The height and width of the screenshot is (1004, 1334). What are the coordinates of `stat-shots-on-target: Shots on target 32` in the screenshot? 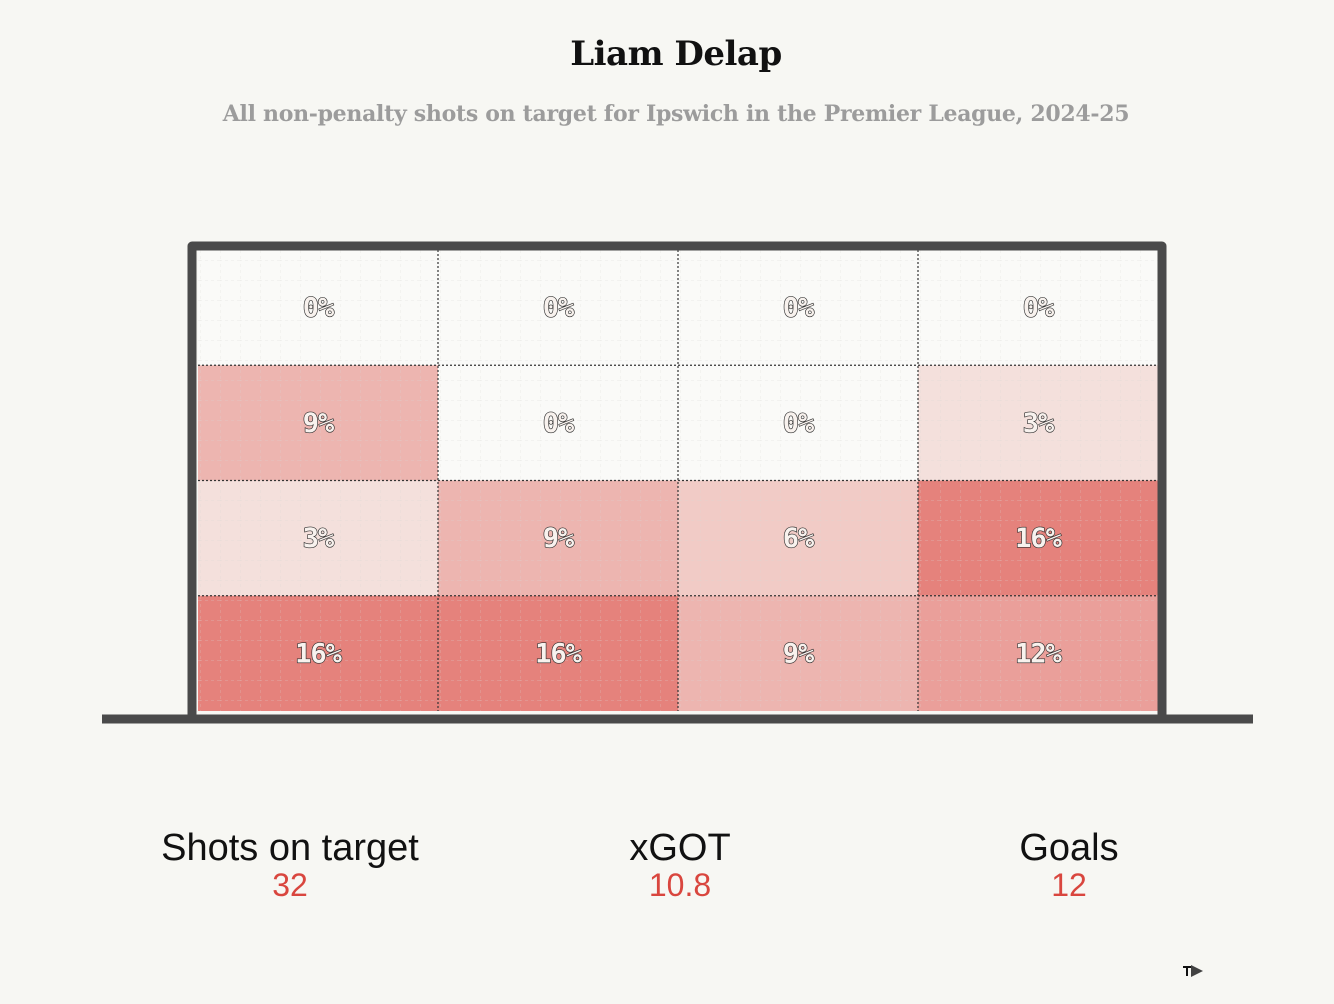 It's located at (290, 865).